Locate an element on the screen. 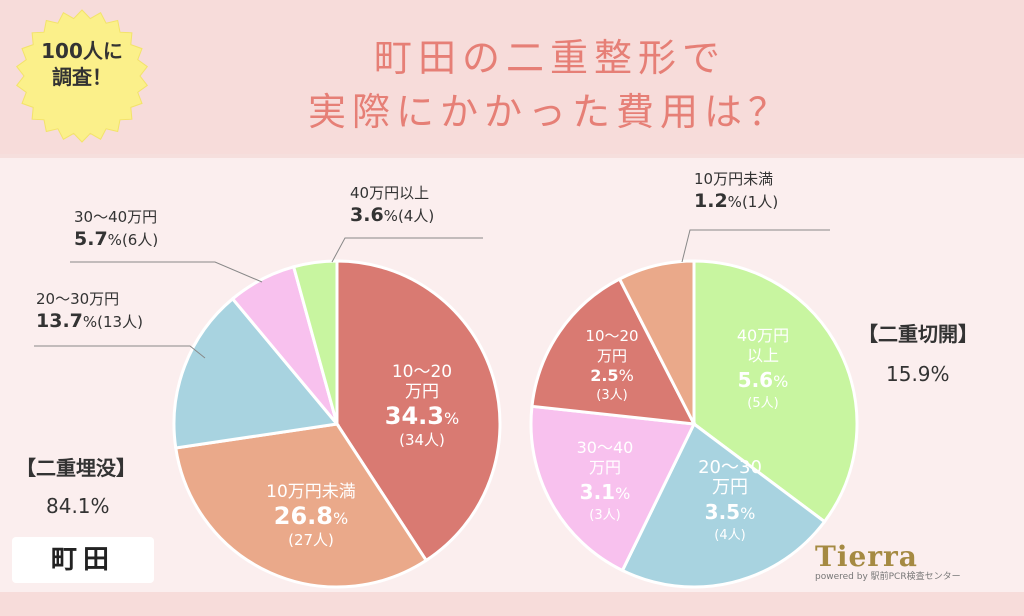 Image resolution: width=1024 pixels, height=616 pixels. inlabel-b-40over-count: (5人) is located at coordinates (763, 403).